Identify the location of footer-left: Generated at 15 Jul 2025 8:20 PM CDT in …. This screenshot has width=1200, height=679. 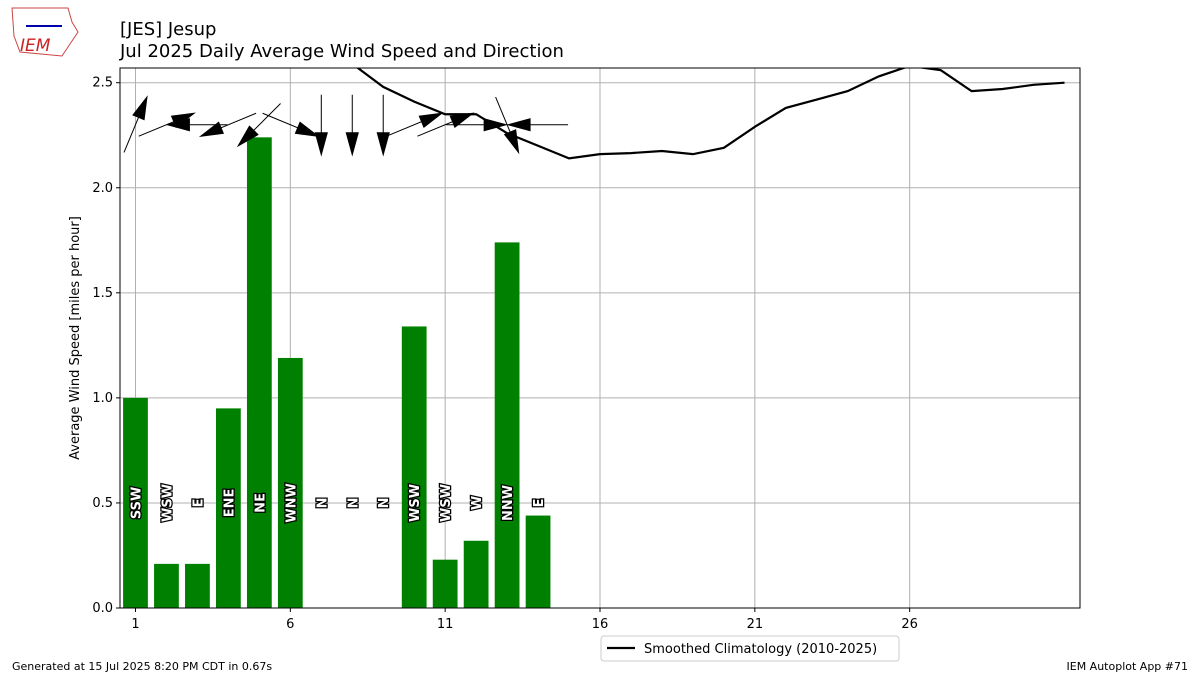
(142, 666).